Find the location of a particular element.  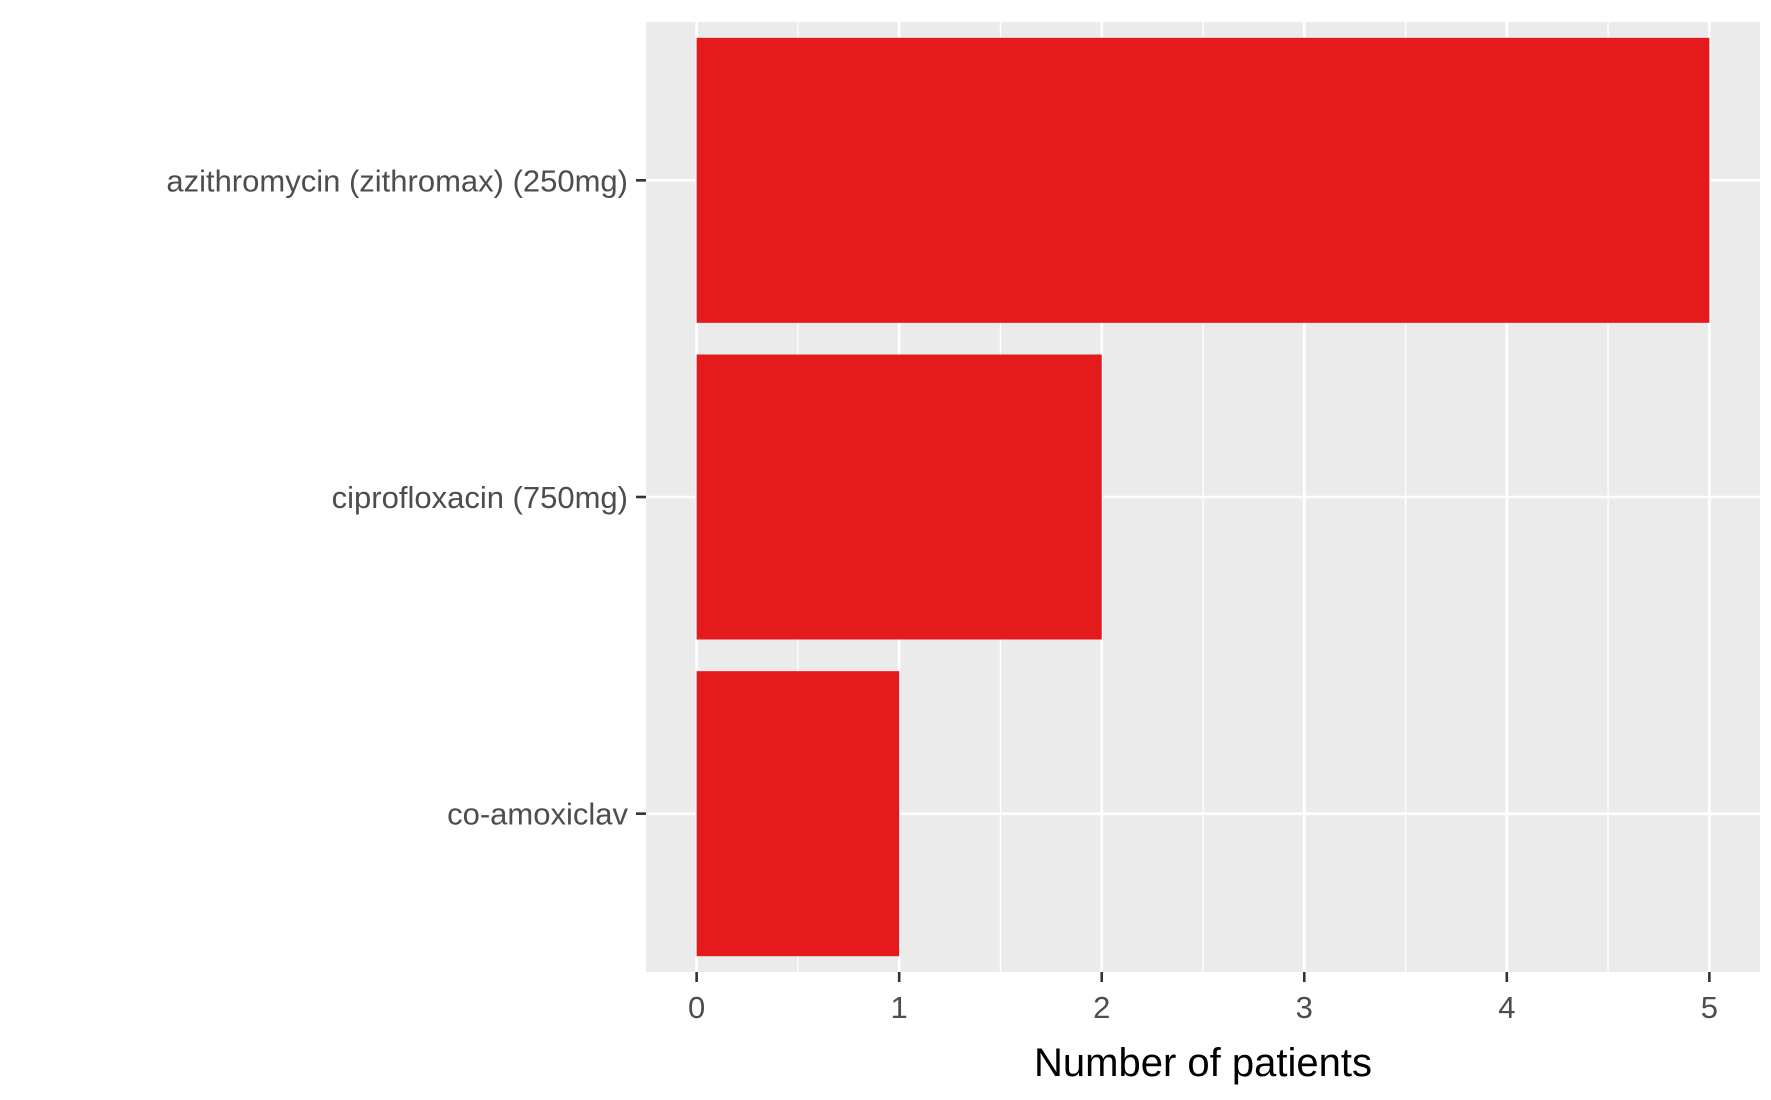

x-axis-title: Number of patients is located at coordinates (1203, 1063).